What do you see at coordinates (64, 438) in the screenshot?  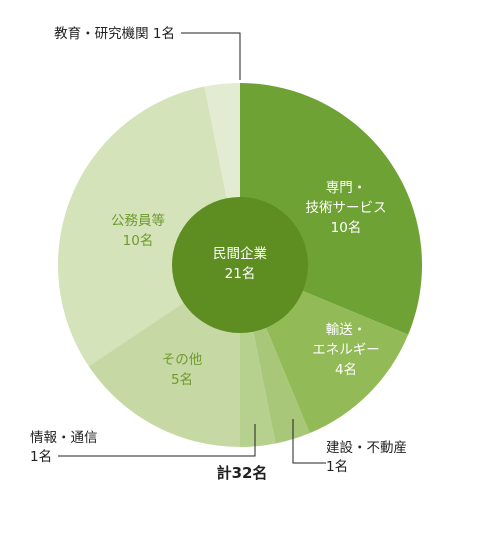 I see `slice-label-info-line1: 情報・通信` at bounding box center [64, 438].